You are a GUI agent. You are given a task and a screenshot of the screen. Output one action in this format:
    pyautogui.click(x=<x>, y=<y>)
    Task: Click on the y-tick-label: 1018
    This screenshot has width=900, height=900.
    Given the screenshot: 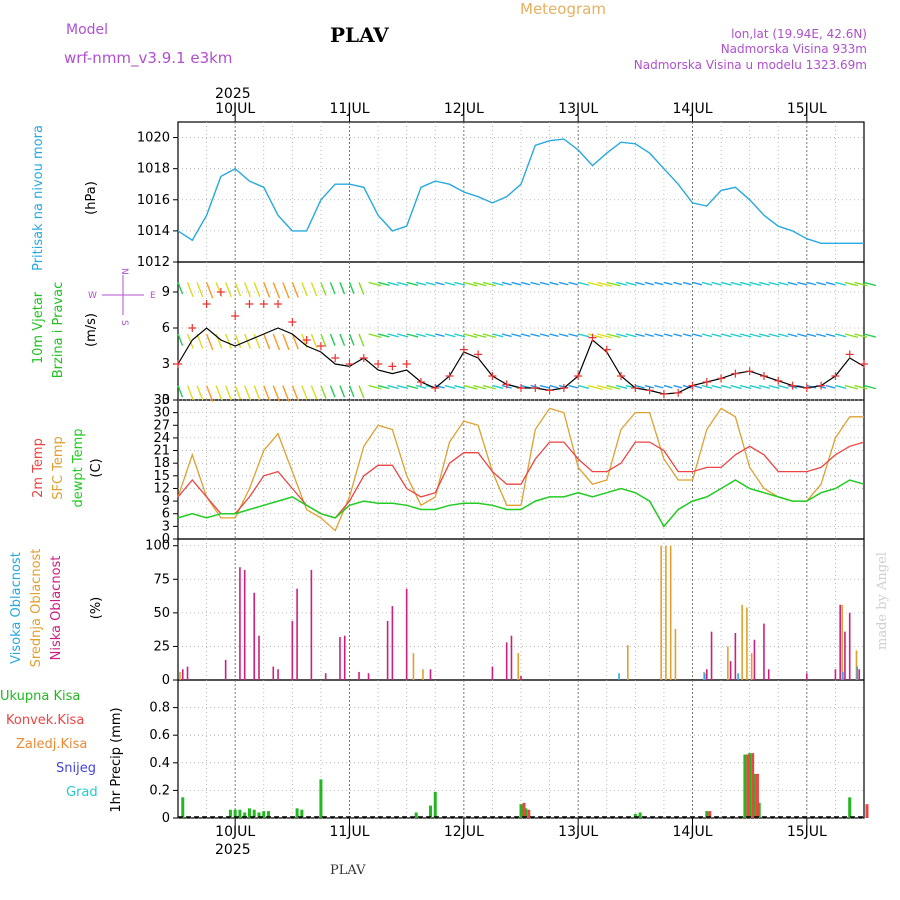 What is the action you would take?
    pyautogui.click(x=153, y=169)
    